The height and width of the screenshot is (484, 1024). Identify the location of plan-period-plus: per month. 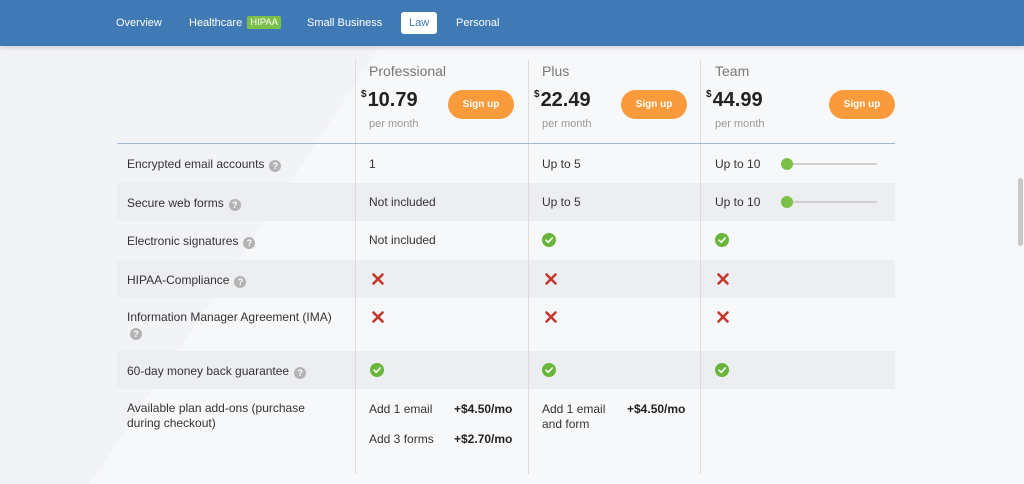
(567, 124).